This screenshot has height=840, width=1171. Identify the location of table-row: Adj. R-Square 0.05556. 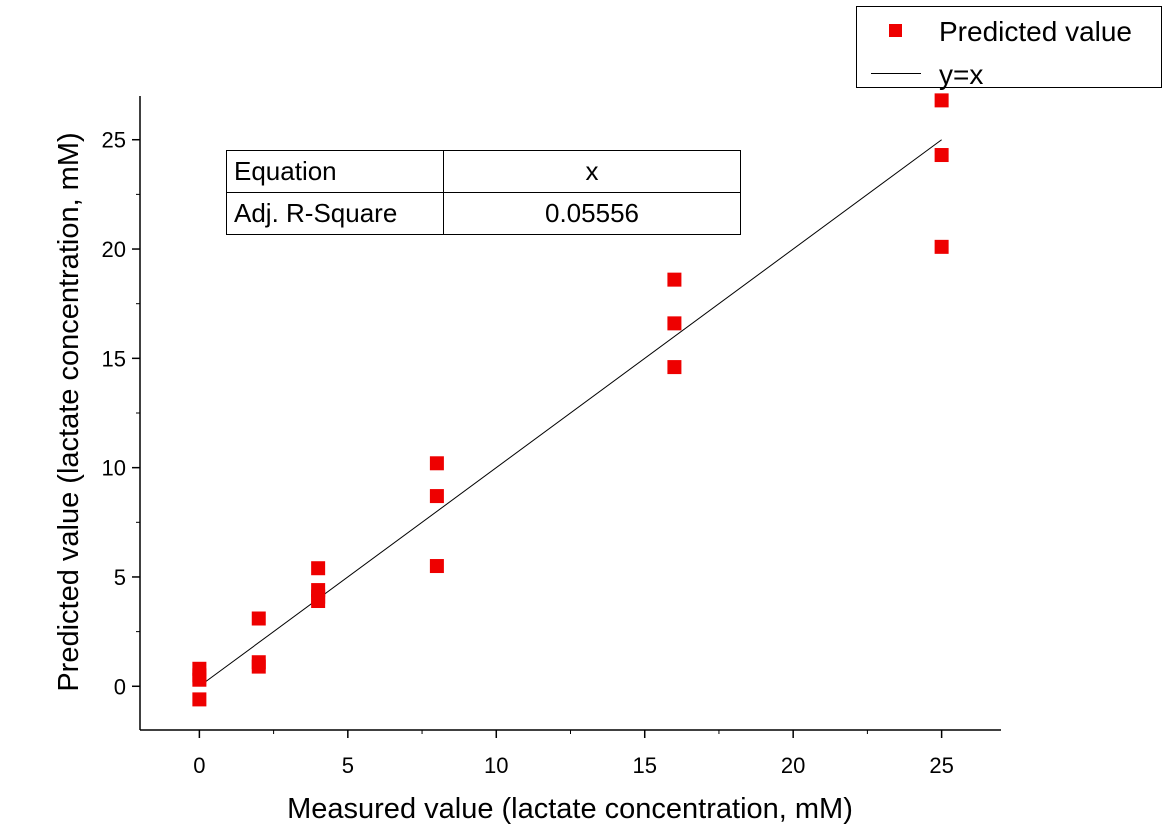
(483, 213).